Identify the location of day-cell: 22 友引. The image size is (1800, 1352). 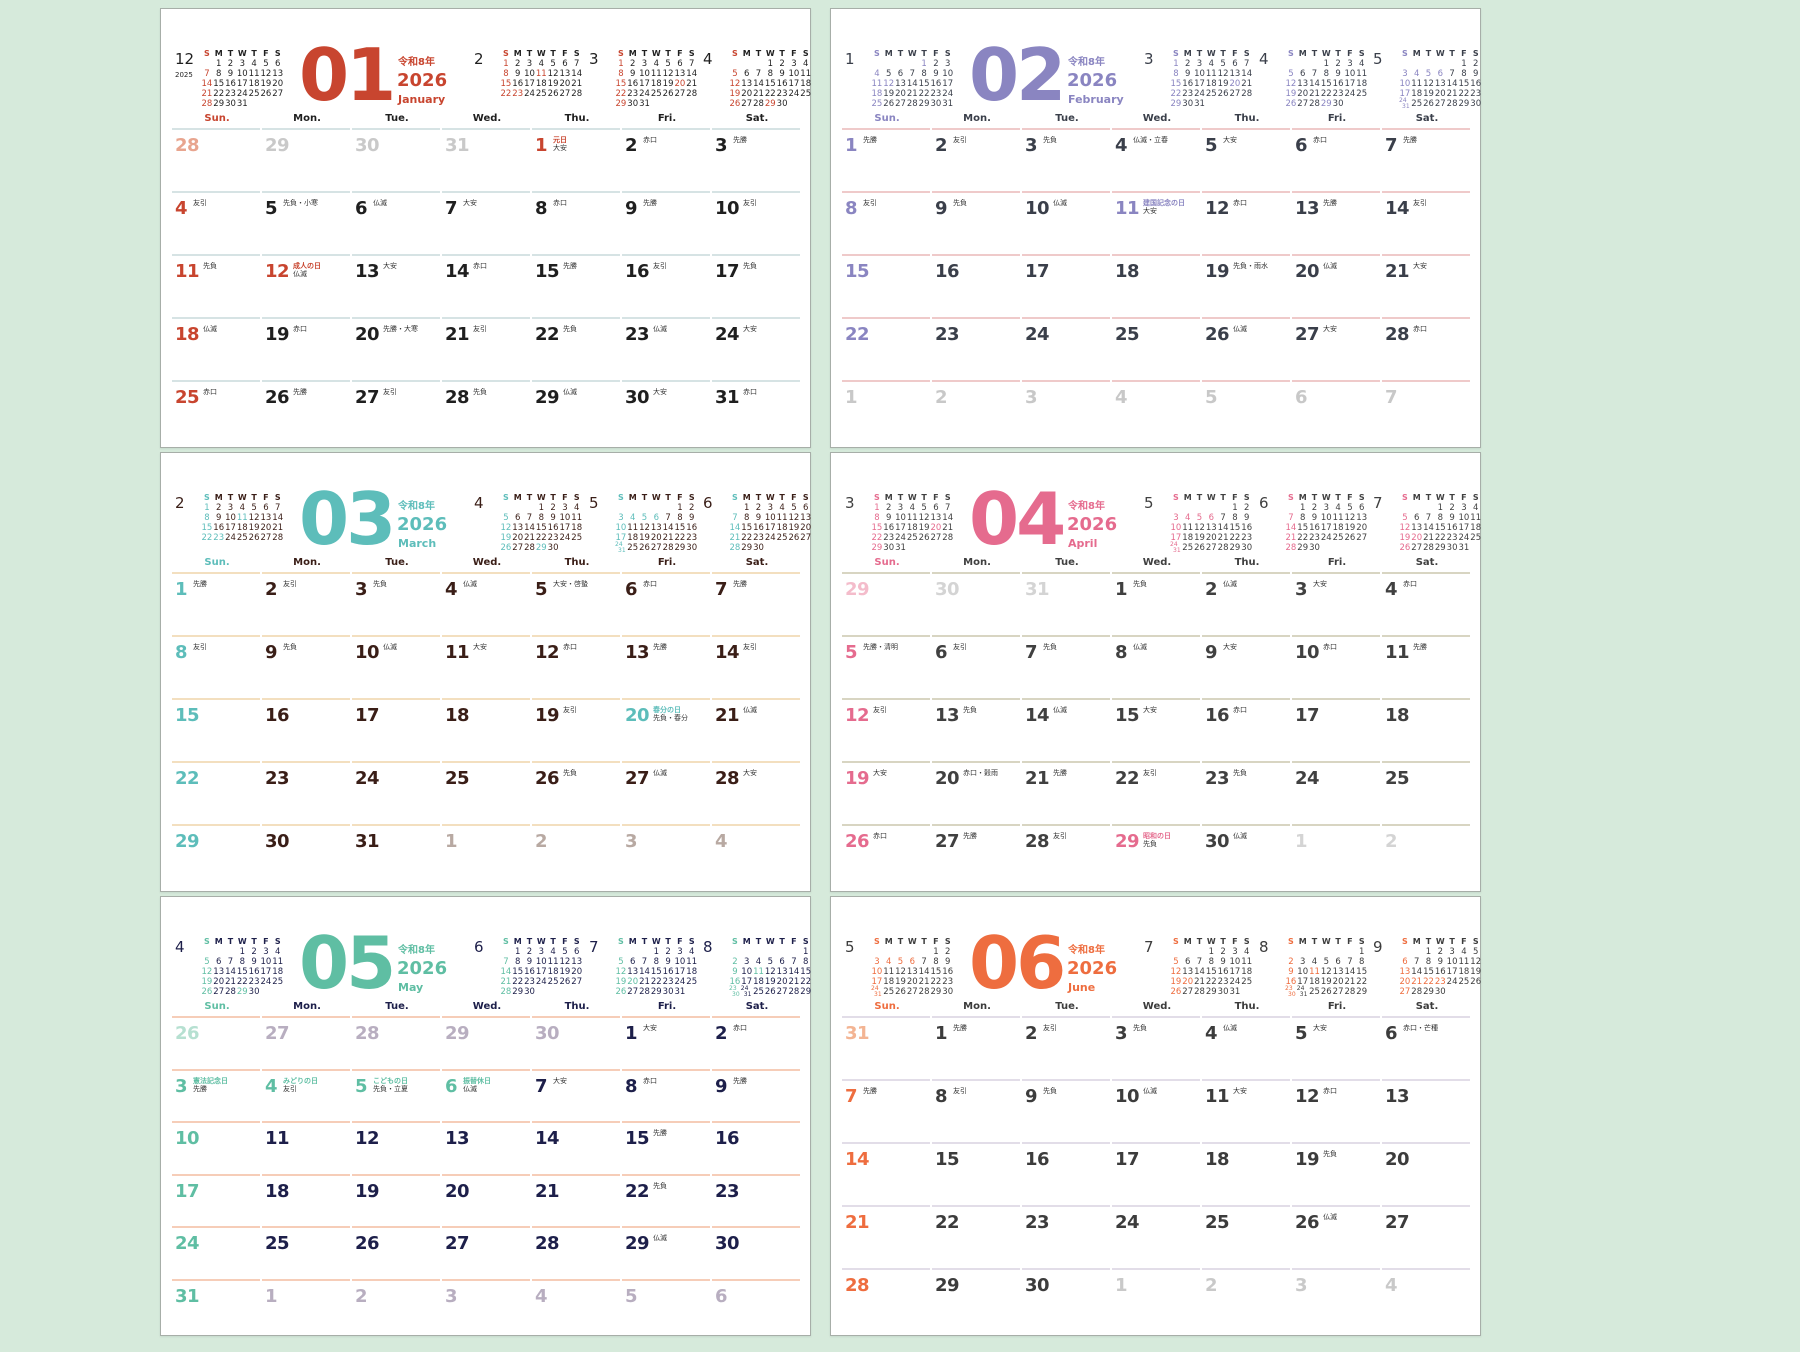
(1156, 792).